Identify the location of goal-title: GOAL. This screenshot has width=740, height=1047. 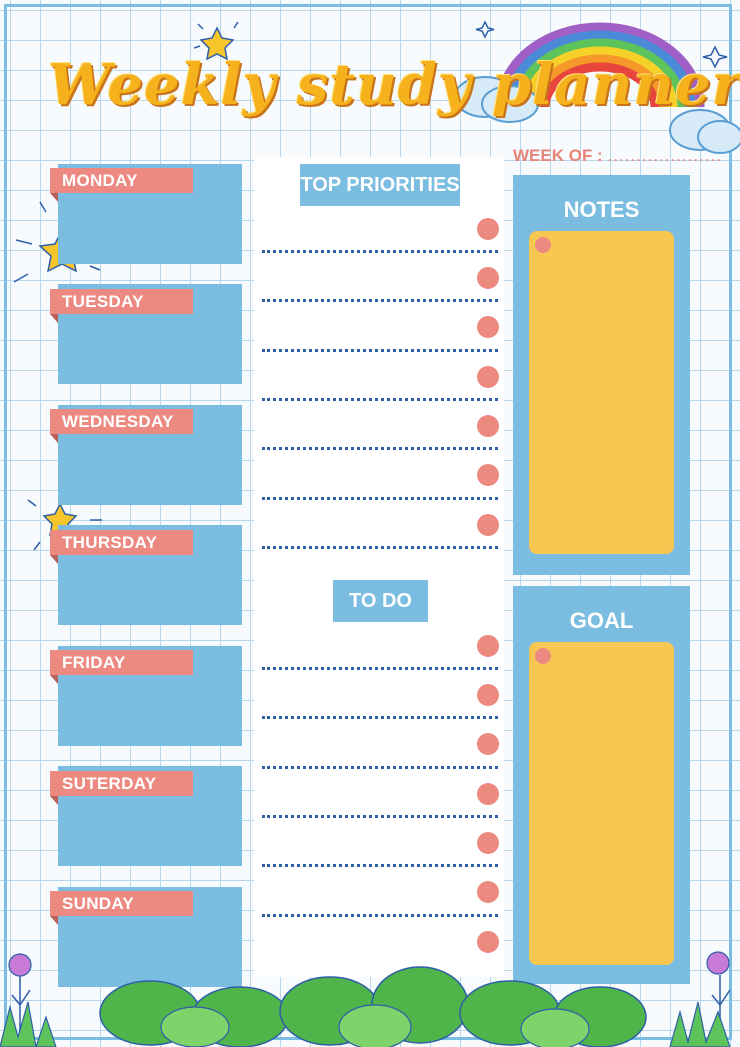
(601, 620).